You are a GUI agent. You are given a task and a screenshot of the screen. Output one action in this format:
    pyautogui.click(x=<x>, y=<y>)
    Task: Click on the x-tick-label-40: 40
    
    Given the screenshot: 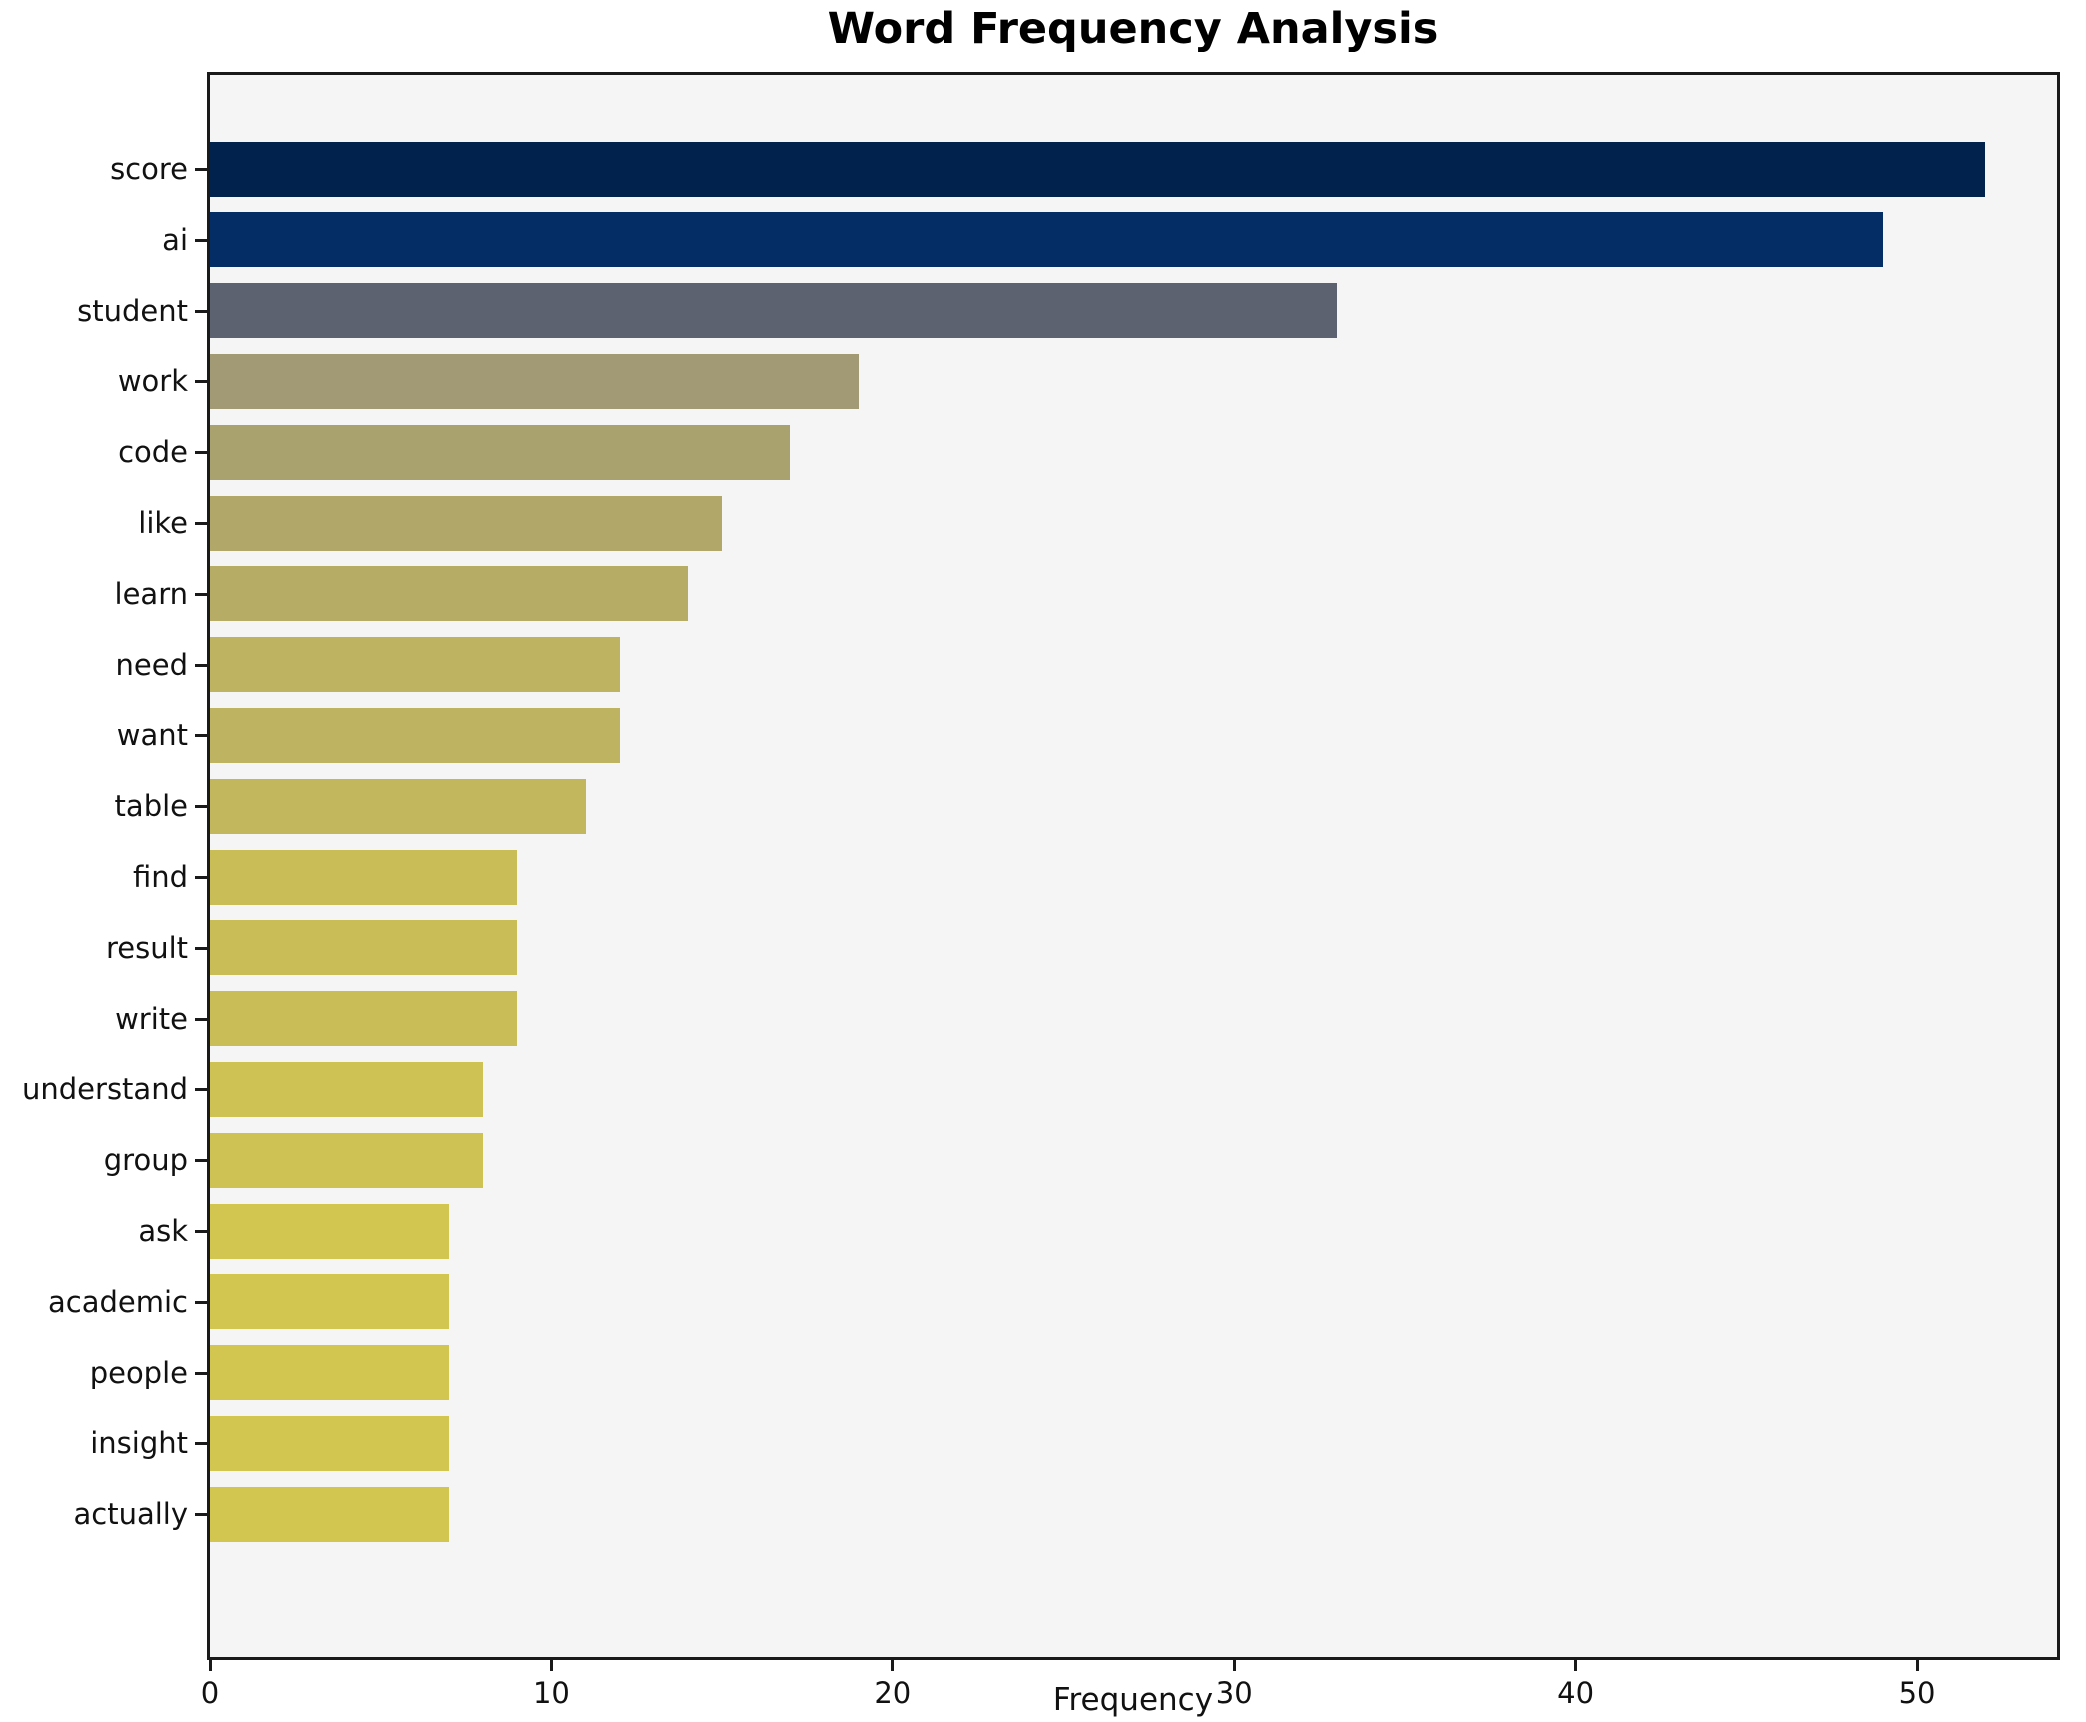 What is the action you would take?
    pyautogui.click(x=1576, y=1693)
    